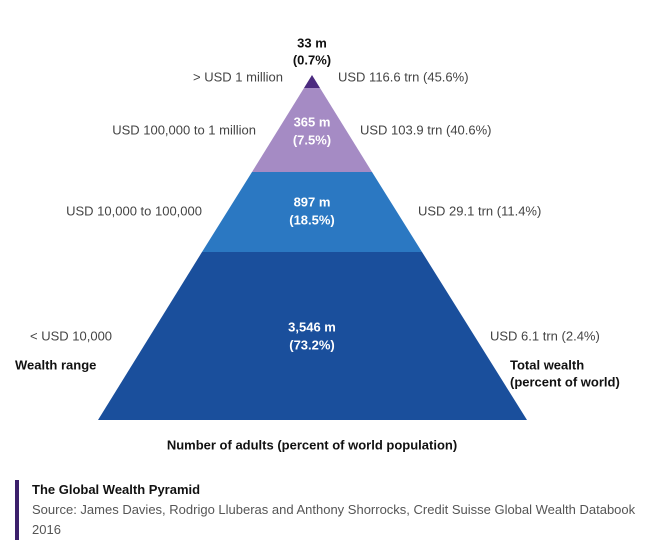  Describe the element at coordinates (312, 42) in the screenshot. I see `adults: 33 m` at that location.